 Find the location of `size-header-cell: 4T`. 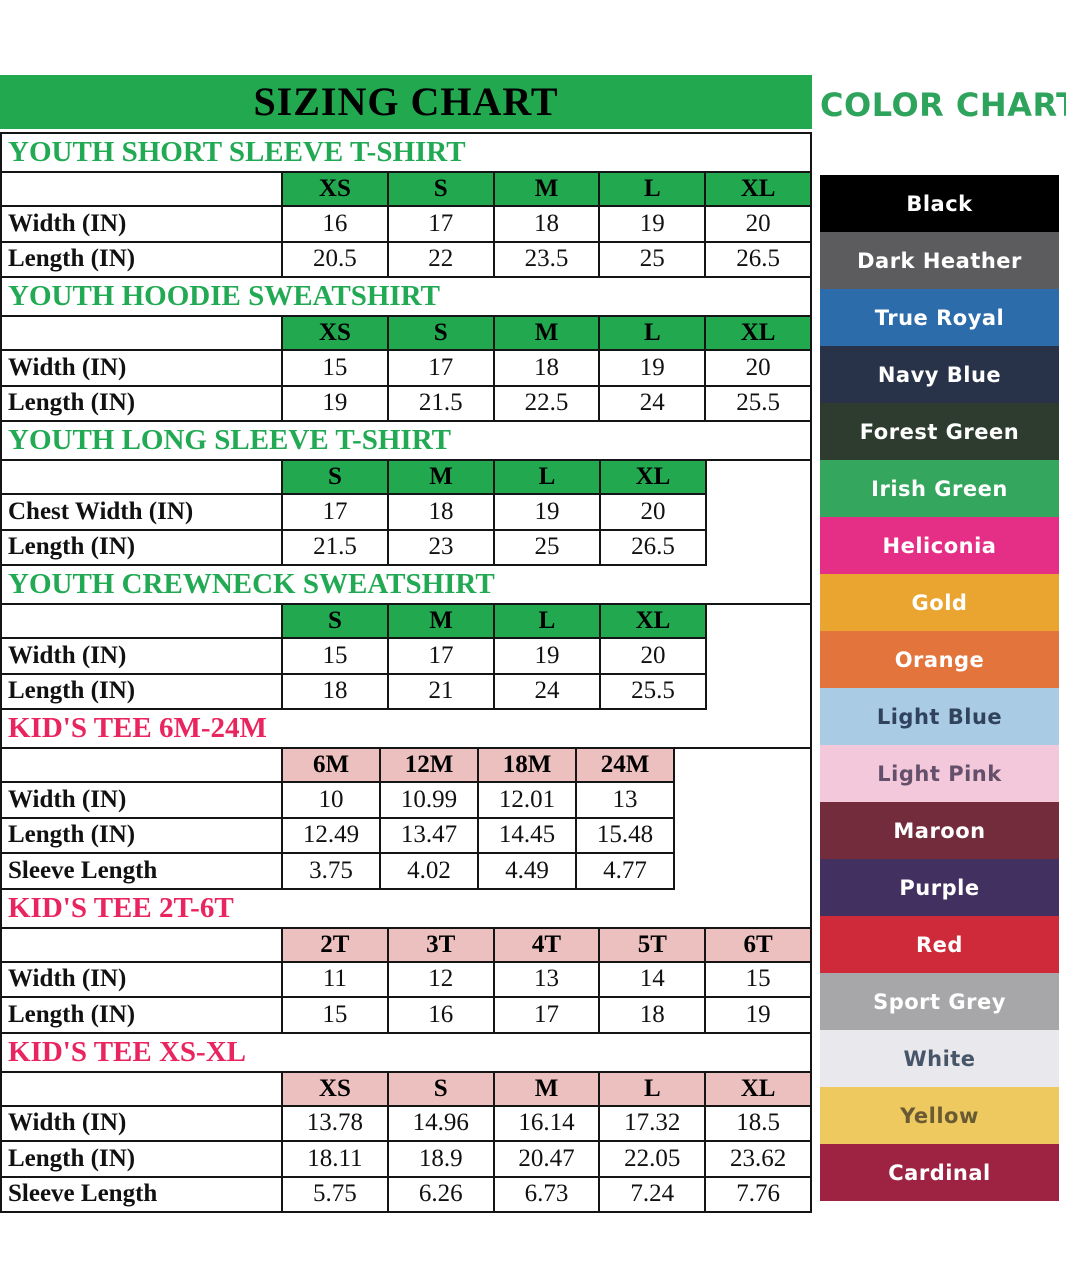

size-header-cell: 4T is located at coordinates (547, 945).